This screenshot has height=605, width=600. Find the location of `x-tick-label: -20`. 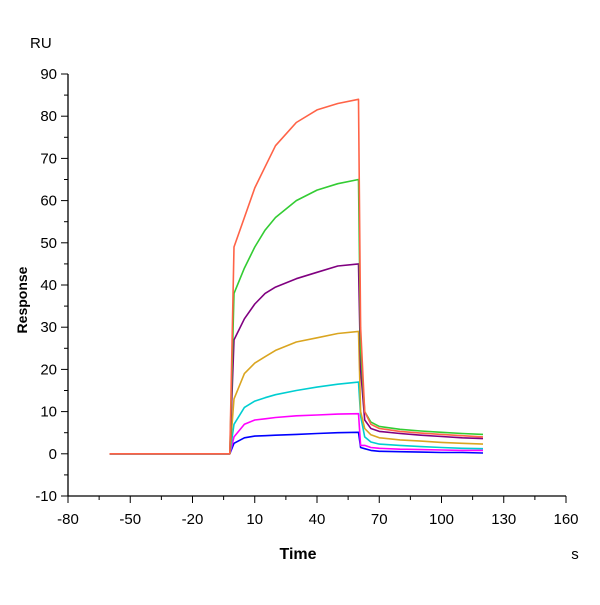

x-tick-label: -20 is located at coordinates (193, 519).